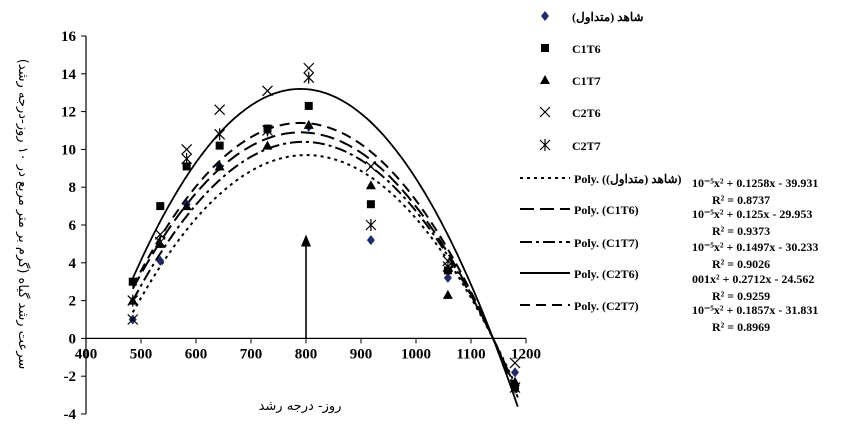 The width and height of the screenshot is (858, 430). Describe the element at coordinates (86, 354) in the screenshot. I see `x-tick-label: 400` at that location.